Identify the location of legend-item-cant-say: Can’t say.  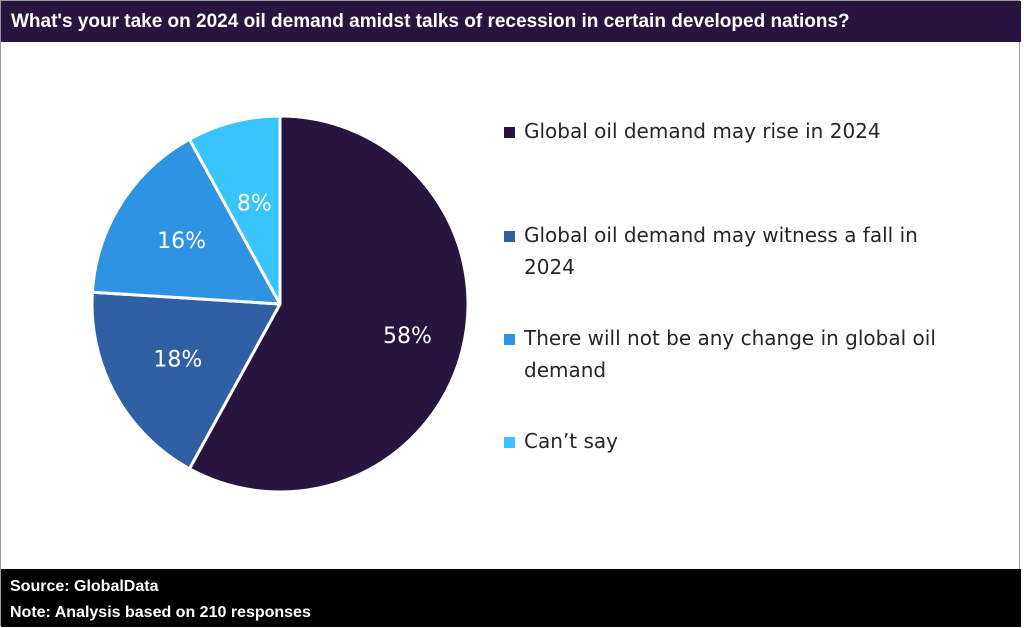
(724, 441).